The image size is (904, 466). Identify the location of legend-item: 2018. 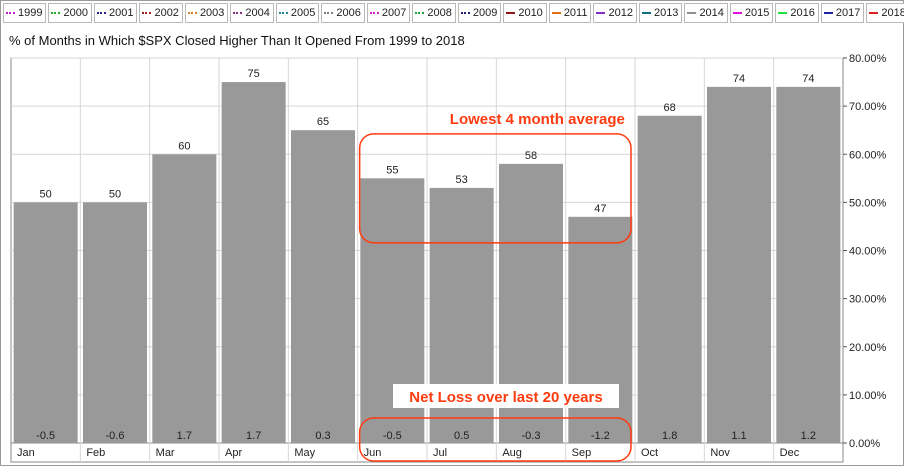
(885, 13).